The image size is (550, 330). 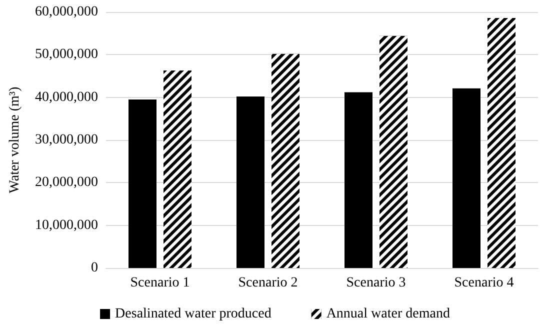 What do you see at coordinates (66, 54) in the screenshot?
I see `y-tick-label: 50,000,000` at bounding box center [66, 54].